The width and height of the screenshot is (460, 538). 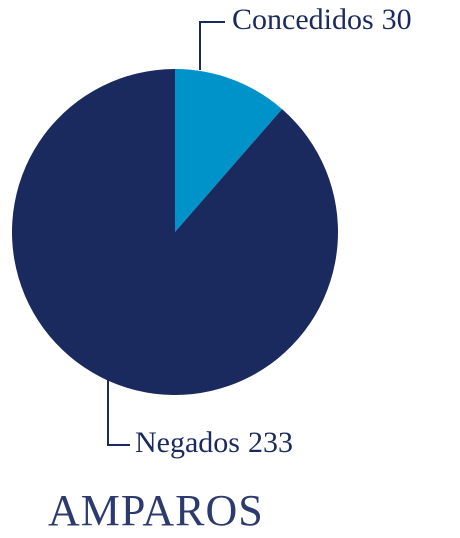 What do you see at coordinates (156, 510) in the screenshot?
I see `chart-title: AMPAROS` at bounding box center [156, 510].